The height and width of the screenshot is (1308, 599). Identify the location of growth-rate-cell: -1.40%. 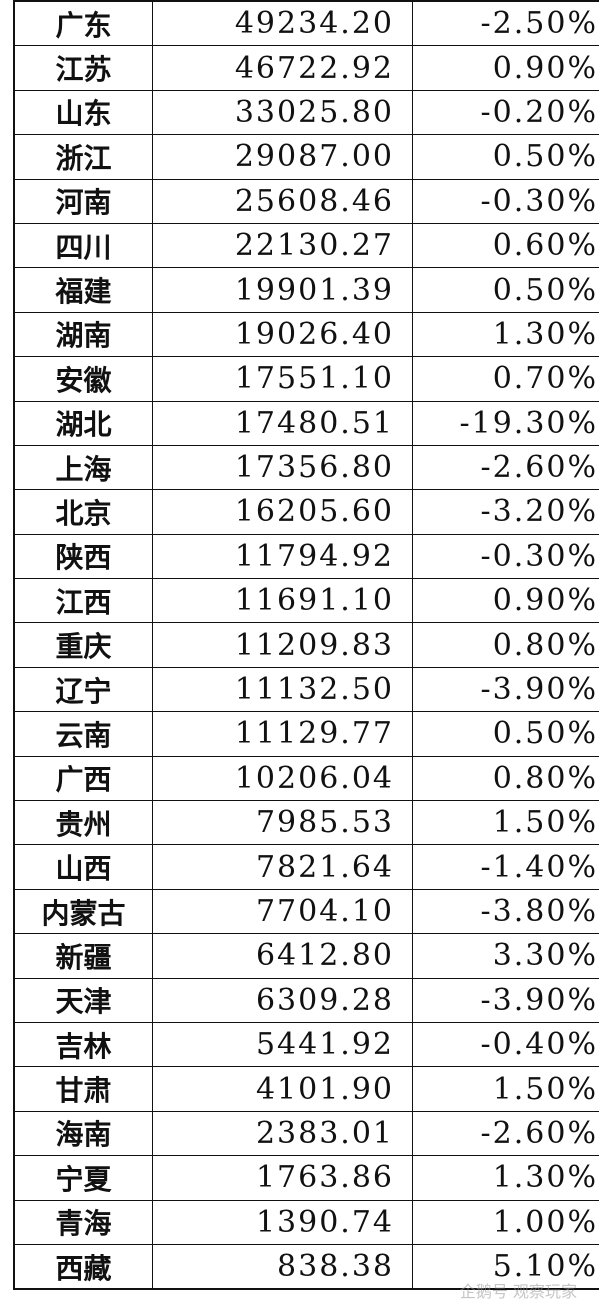
(505, 867).